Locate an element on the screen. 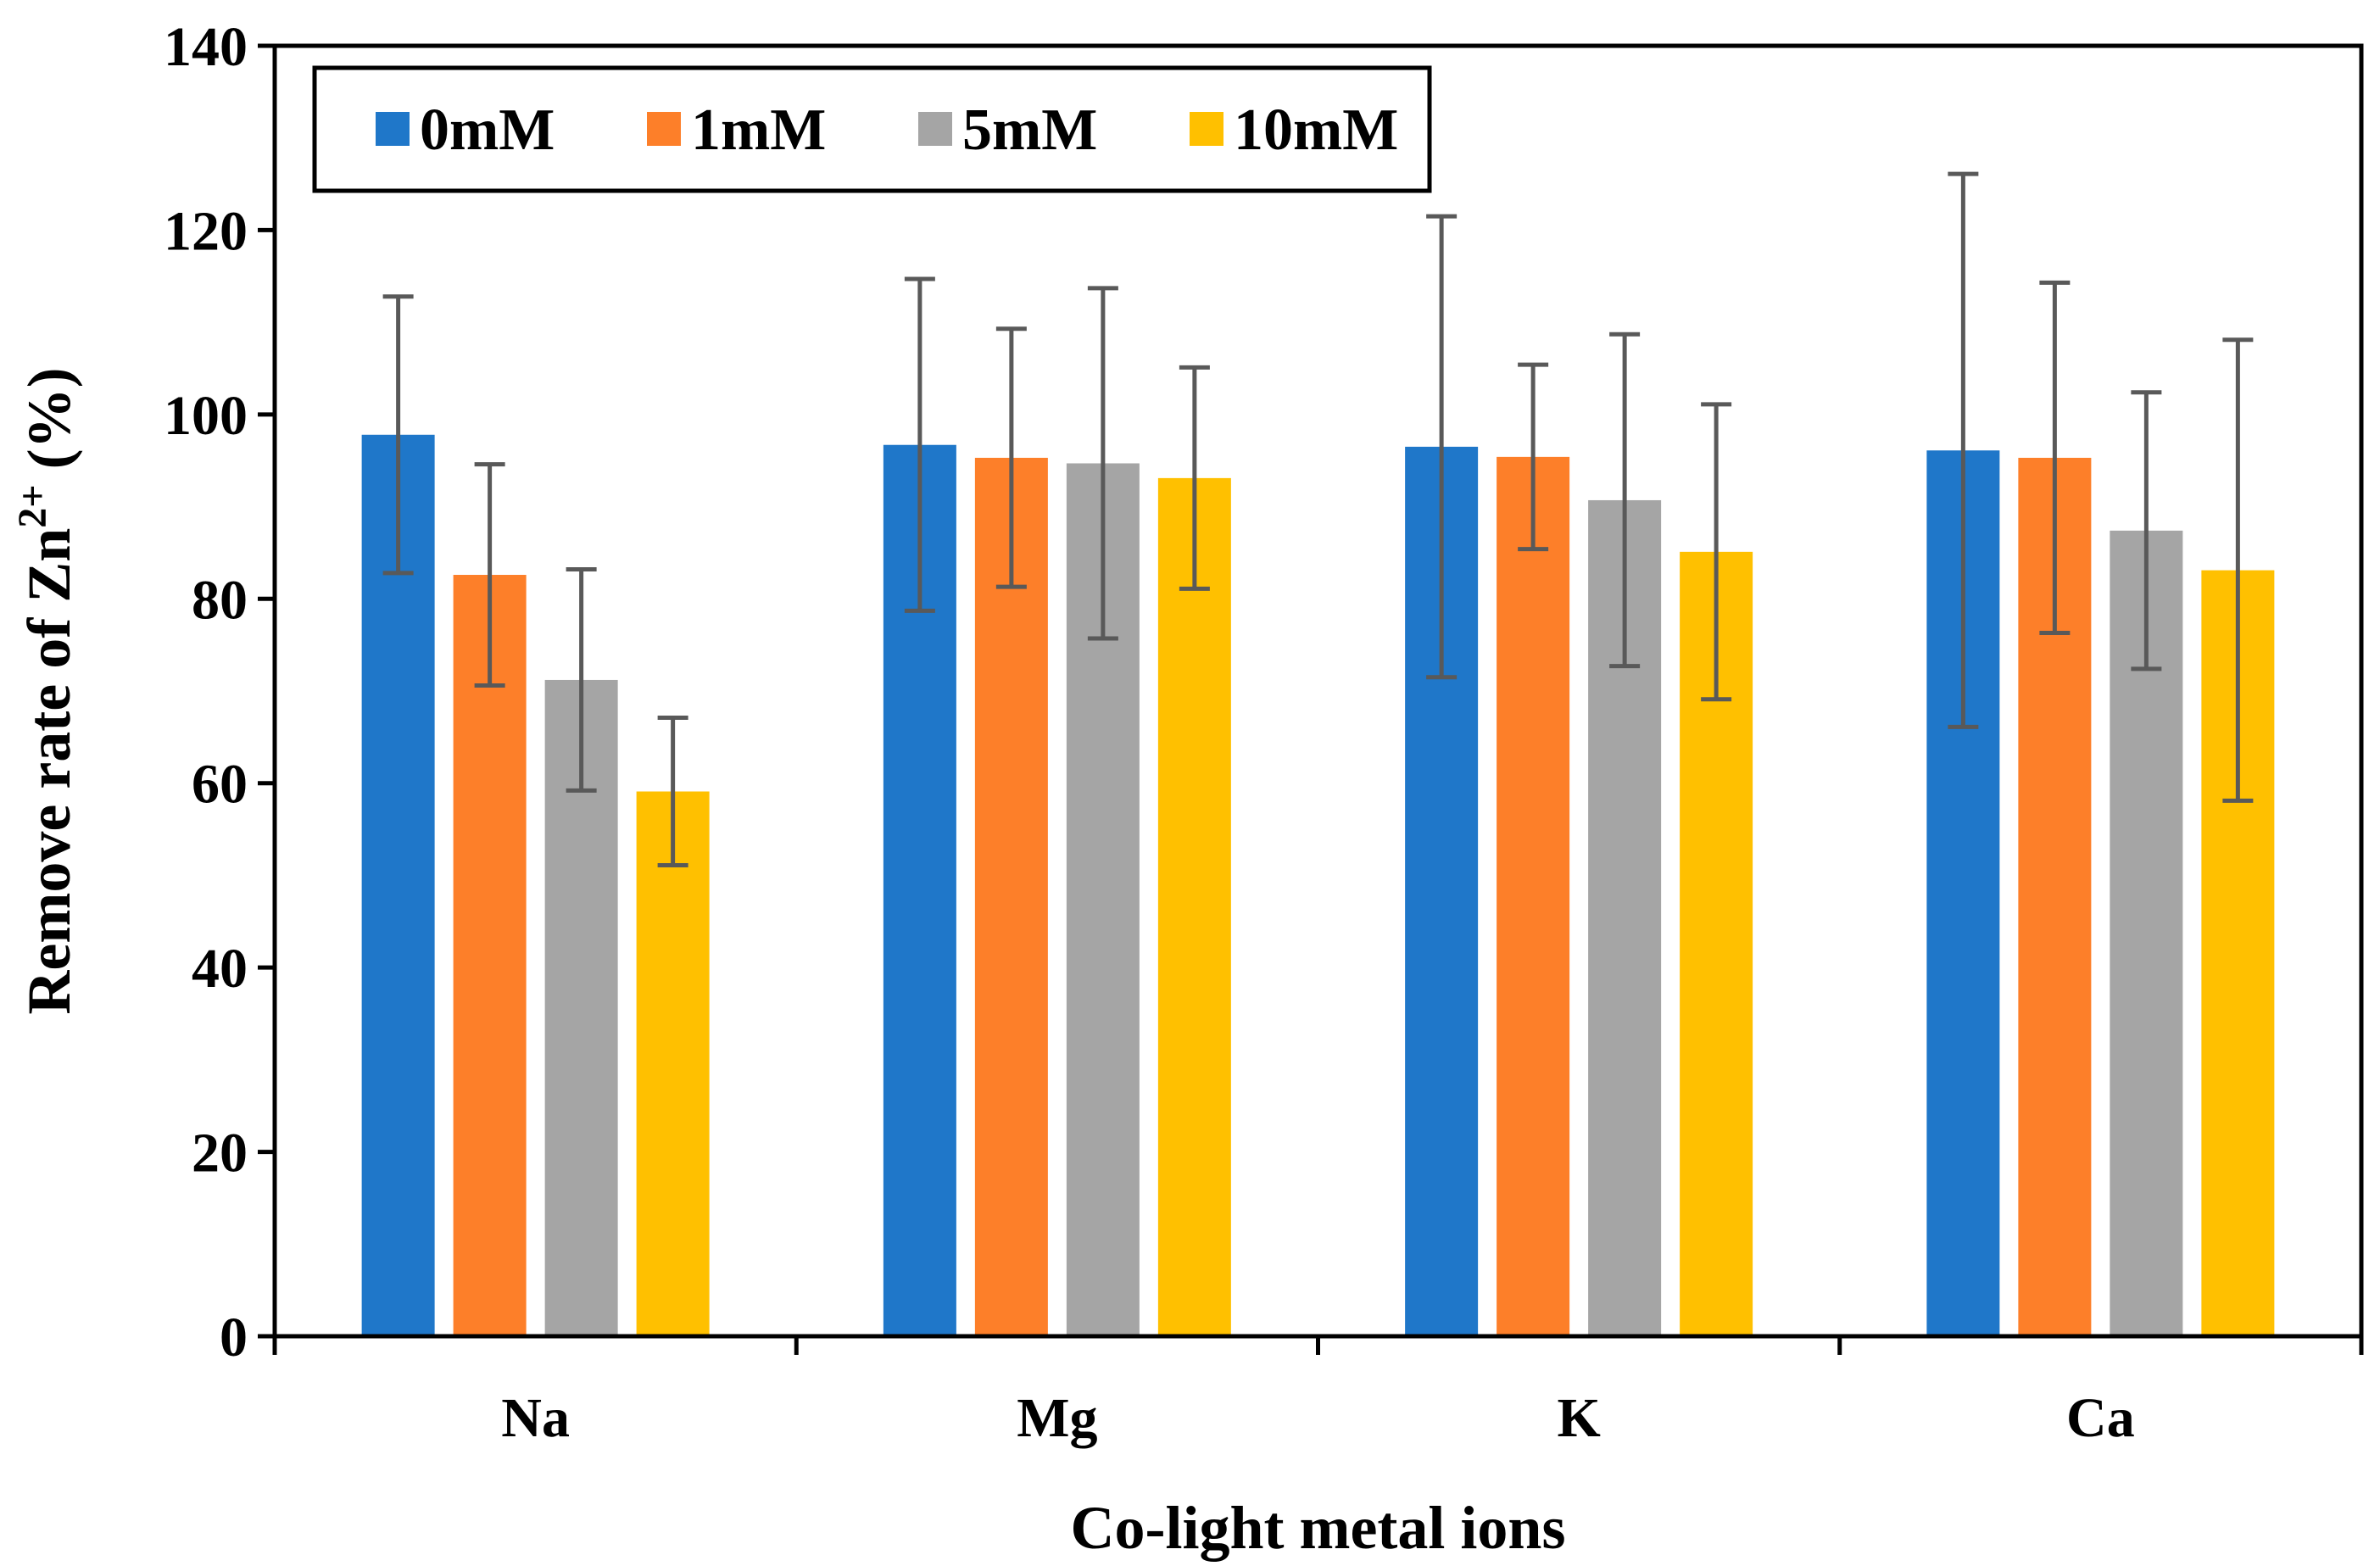 This screenshot has height=1566, width=2380. y-tick-label-120: 120 is located at coordinates (206, 231).